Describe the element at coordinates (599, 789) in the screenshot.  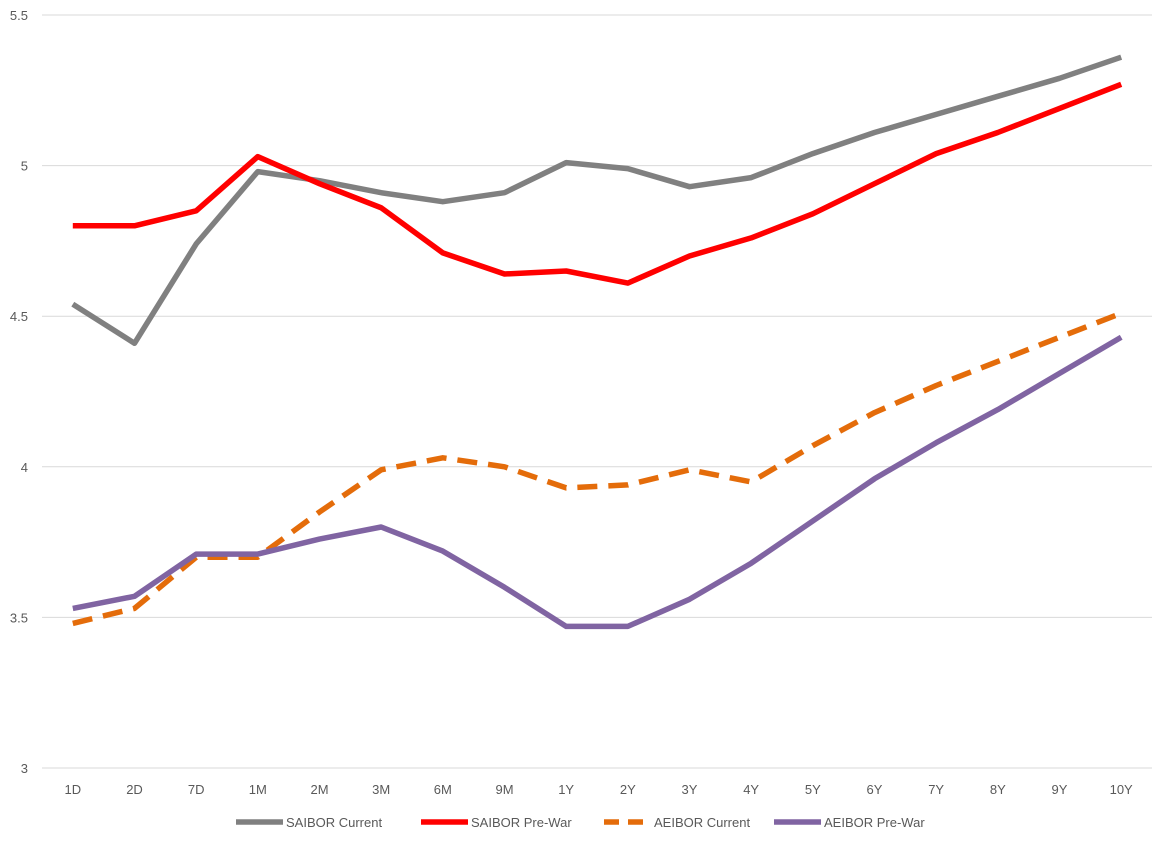
I see `x-axis-ticks: 1D 2D 7D 1M 2M 3M 6M 9M 1Y 2Y 3Y 4Y 5Y 6Y 7Y 8Y 9Y 10Y` at that location.